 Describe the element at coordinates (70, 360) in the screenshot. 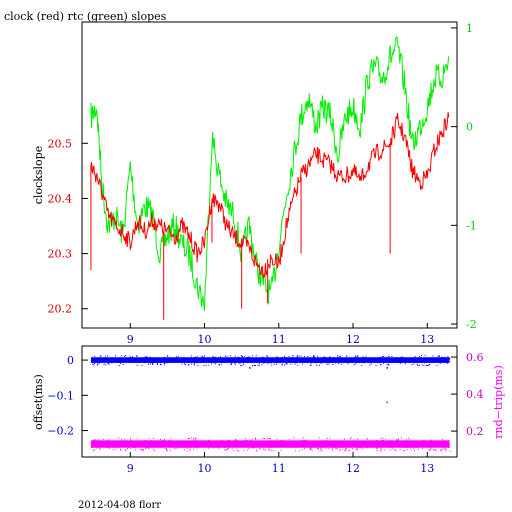

I see `bottom-y-tick-label-0: 0` at that location.